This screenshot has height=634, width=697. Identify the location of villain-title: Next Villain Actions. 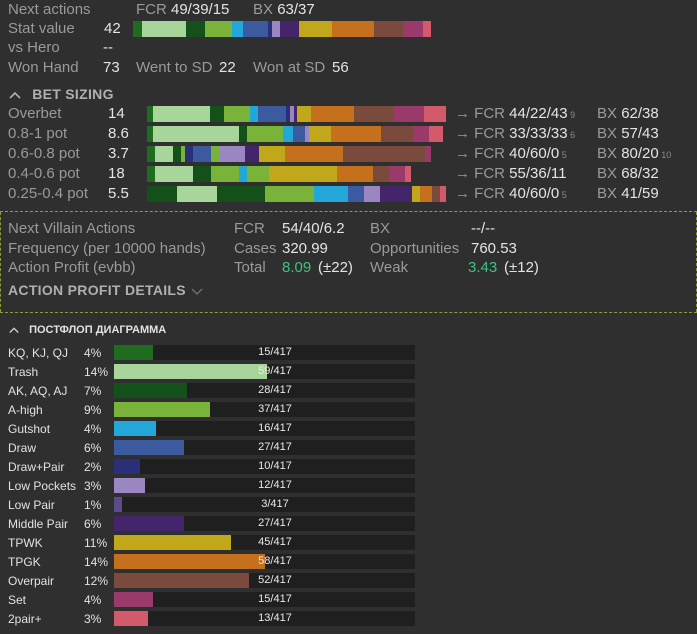
(72, 228).